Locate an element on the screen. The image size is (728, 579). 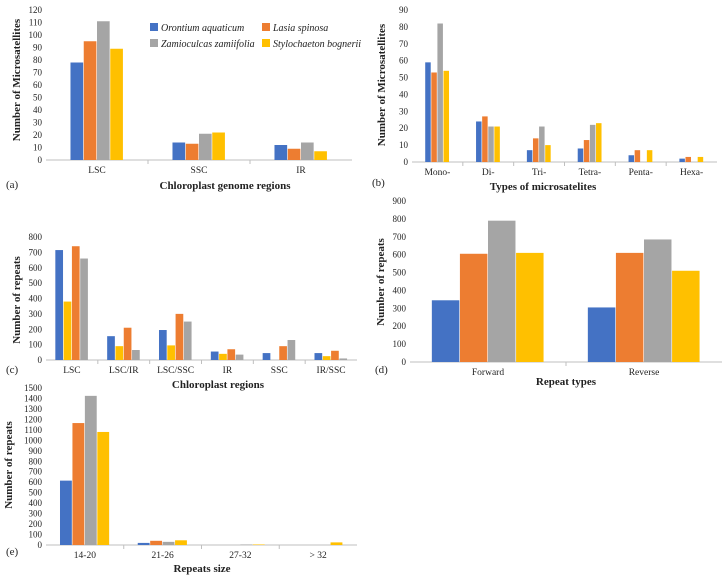
xtick-label-e: 27-32 is located at coordinates (240, 556).